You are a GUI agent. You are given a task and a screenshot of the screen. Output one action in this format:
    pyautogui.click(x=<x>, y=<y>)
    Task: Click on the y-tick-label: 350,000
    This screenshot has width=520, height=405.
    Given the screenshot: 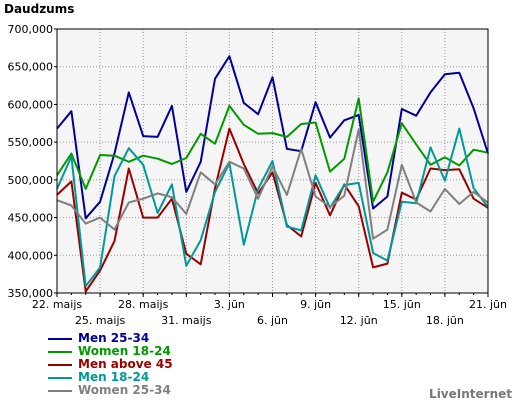 What is the action you would take?
    pyautogui.click(x=31, y=293)
    